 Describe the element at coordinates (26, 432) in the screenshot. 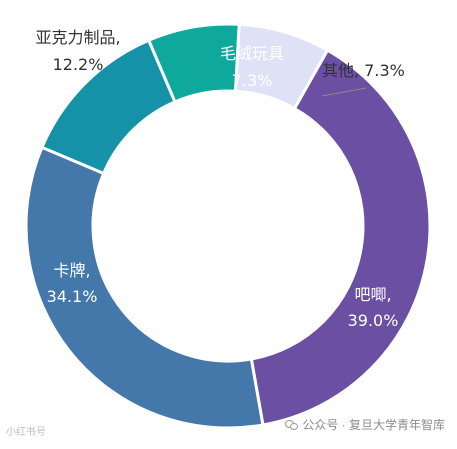

I see `watermark-left: 小红书号` at that location.